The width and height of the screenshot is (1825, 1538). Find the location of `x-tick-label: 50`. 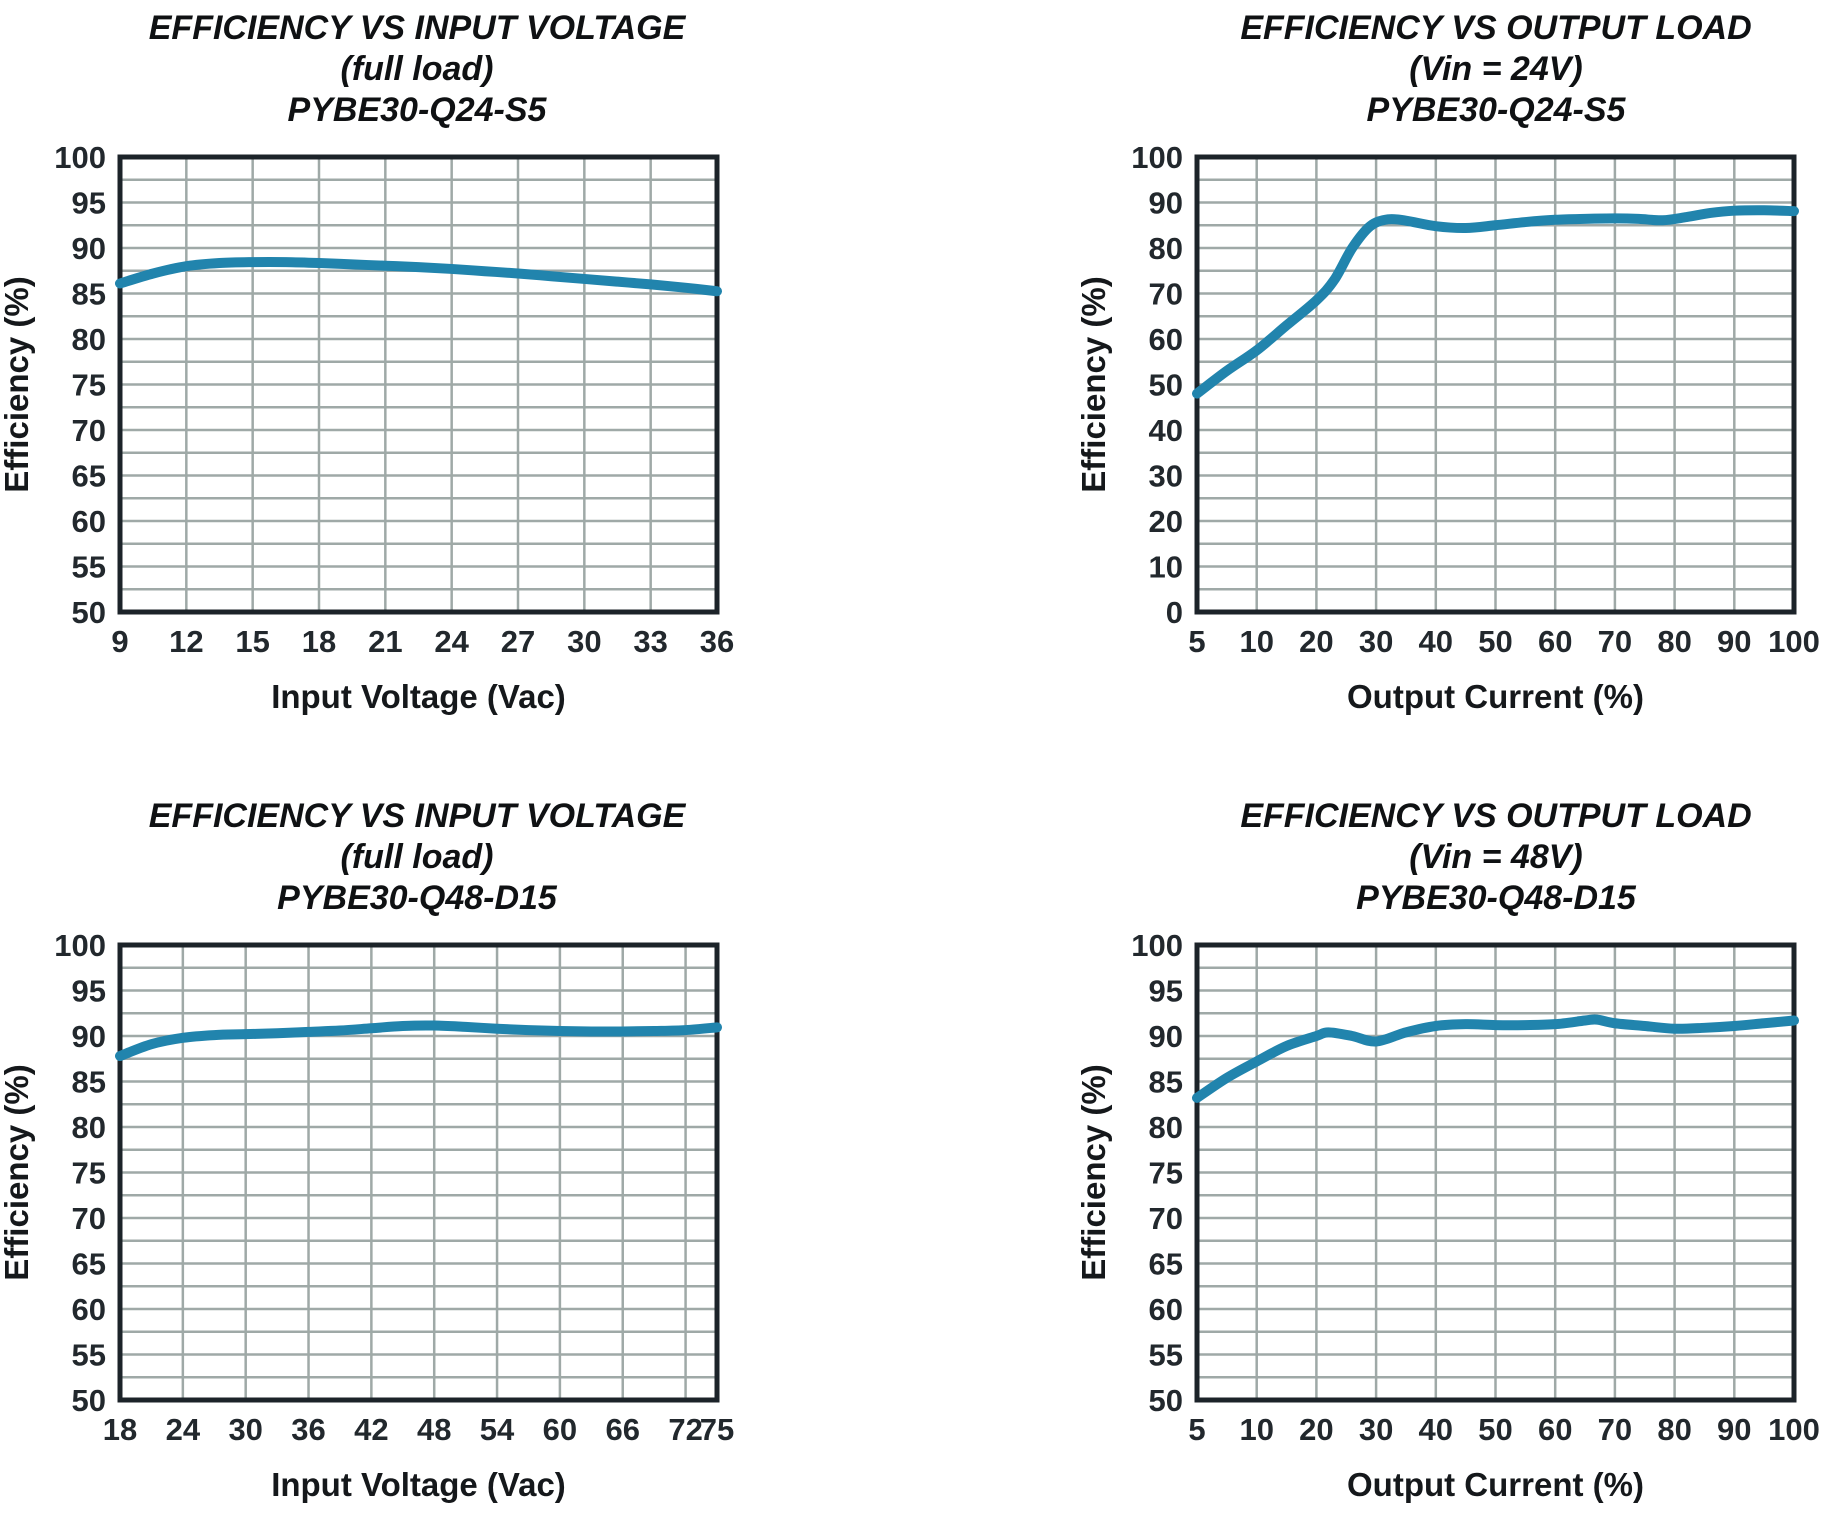

x-tick-label: 50 is located at coordinates (1495, 641).